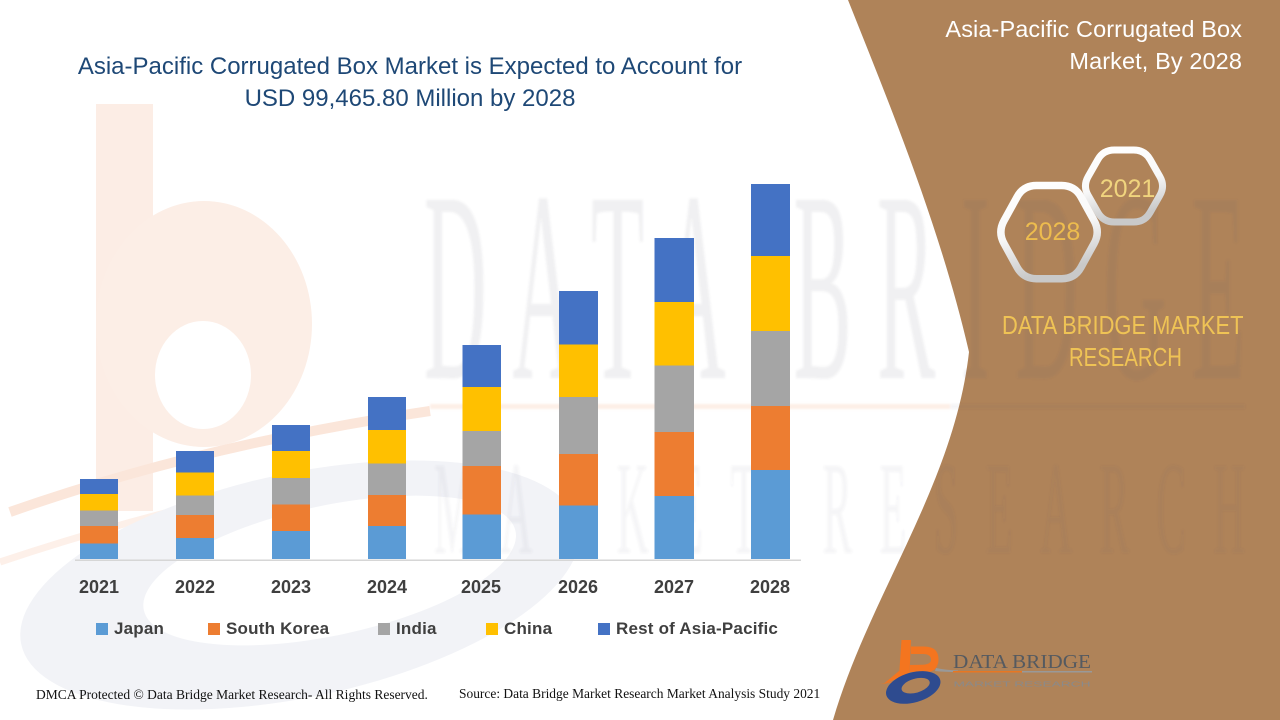  I want to click on svg-text: RESEARCH, so click(1125, 357).